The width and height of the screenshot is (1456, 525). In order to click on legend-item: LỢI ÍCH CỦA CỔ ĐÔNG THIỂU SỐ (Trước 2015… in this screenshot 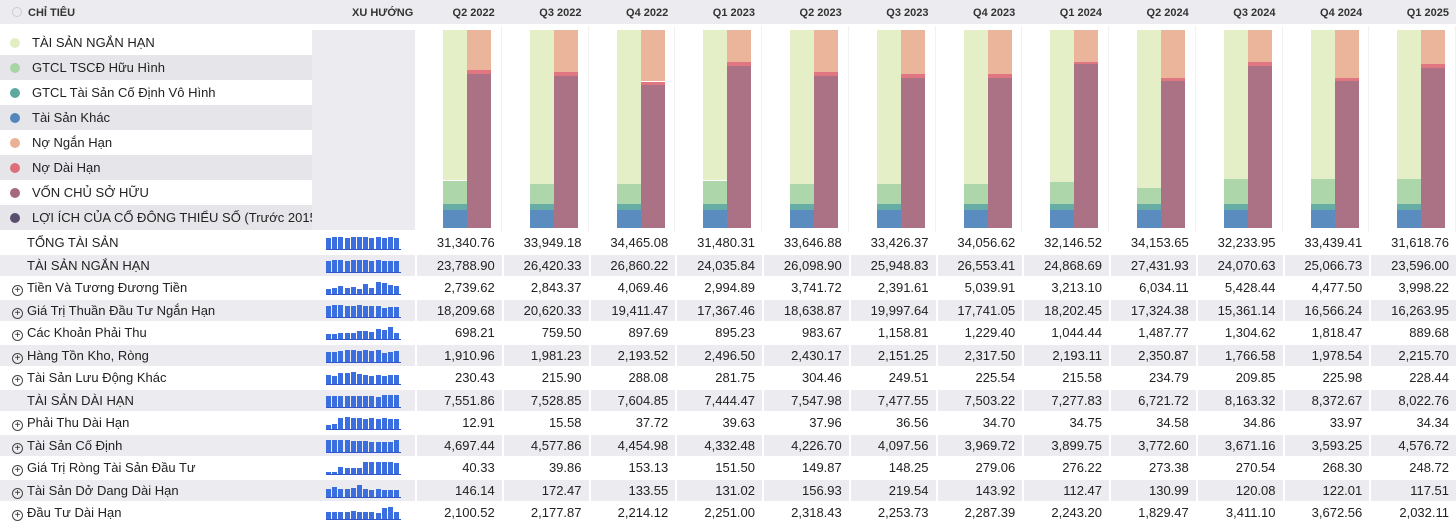, I will do `click(160, 217)`.